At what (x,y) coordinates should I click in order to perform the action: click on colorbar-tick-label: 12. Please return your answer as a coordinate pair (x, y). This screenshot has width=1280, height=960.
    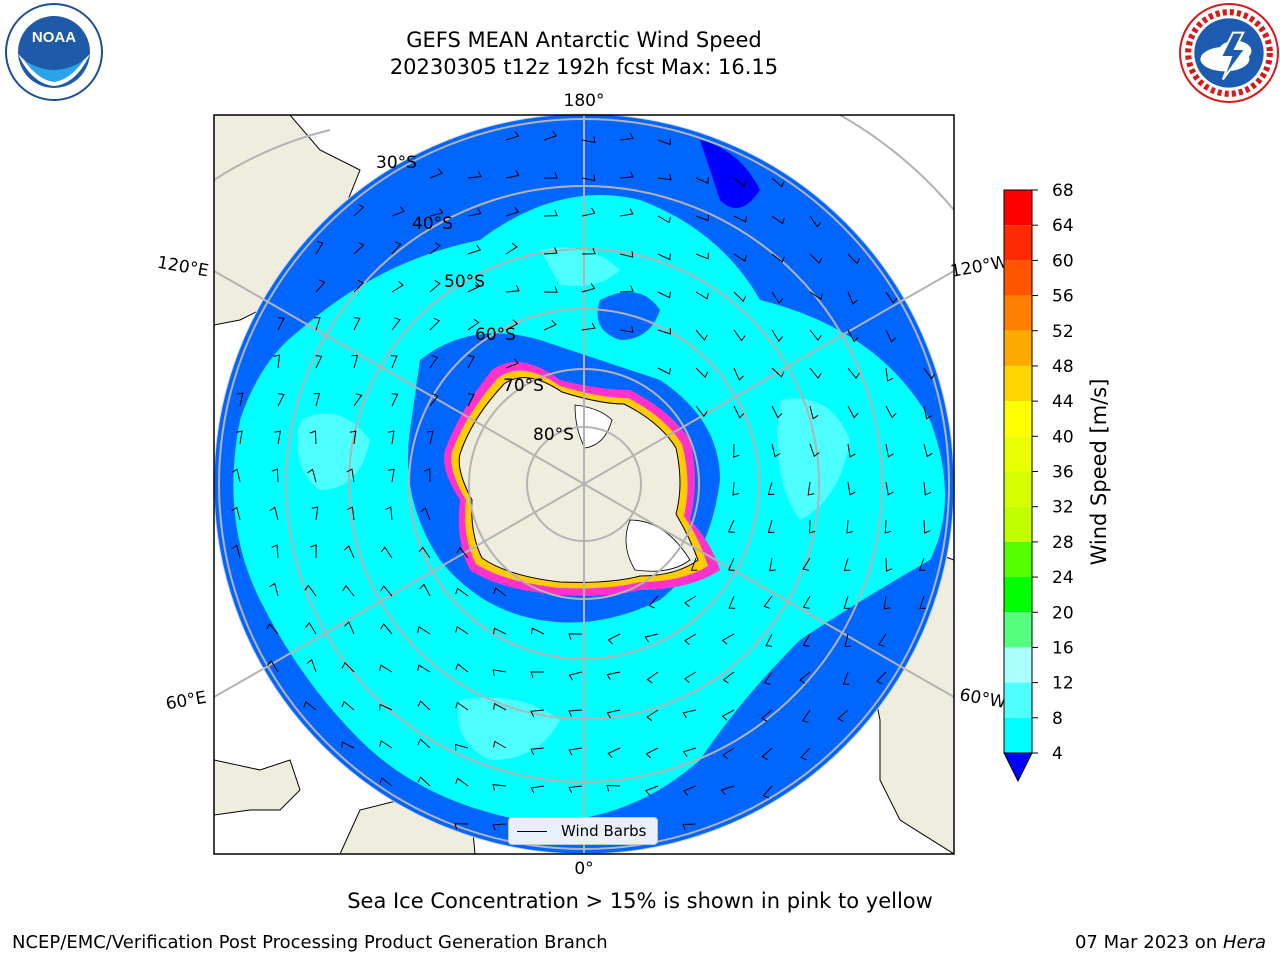
    Looking at the image, I should click on (1063, 684).